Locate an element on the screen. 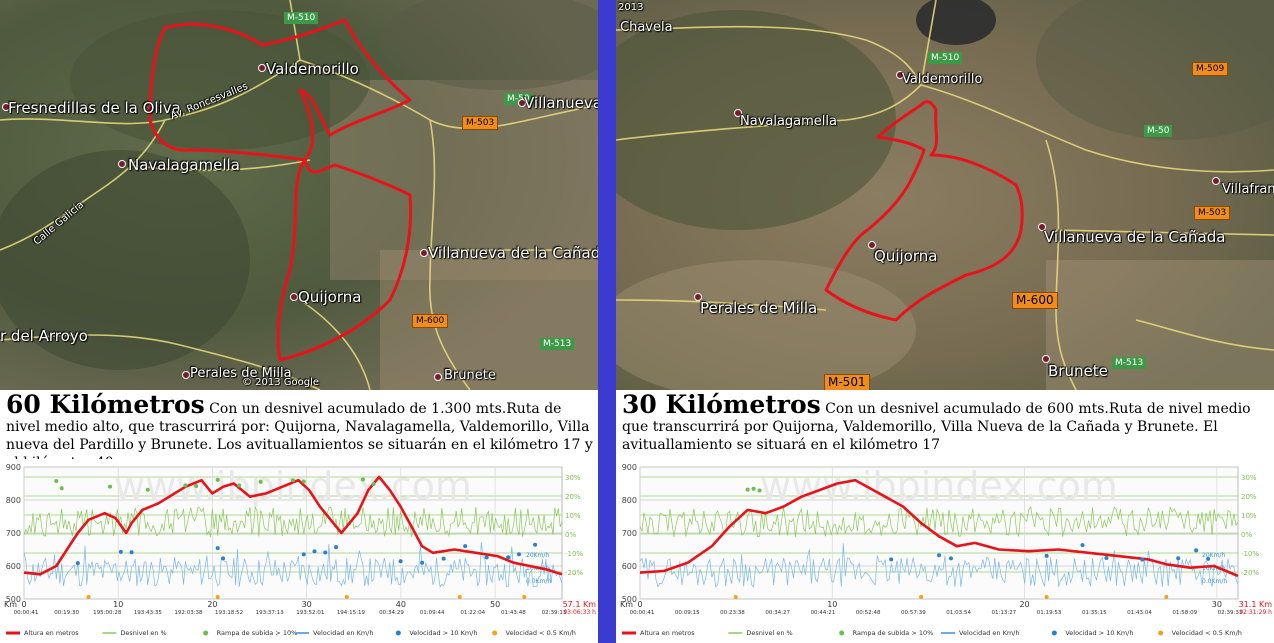 The width and height of the screenshot is (1274, 643). route-60km-title: 60 Kilómetros is located at coordinates (105, 404).